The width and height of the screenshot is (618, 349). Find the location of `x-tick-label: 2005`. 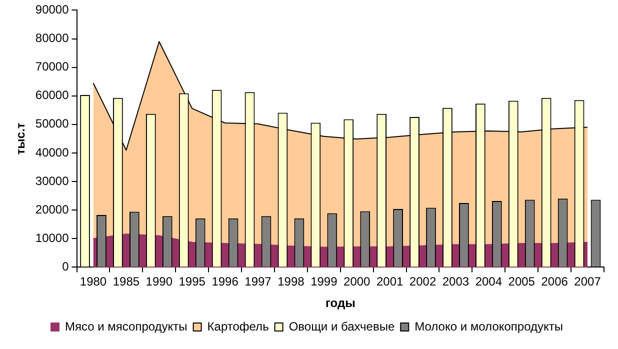

x-tick-label: 2005 is located at coordinates (522, 281).